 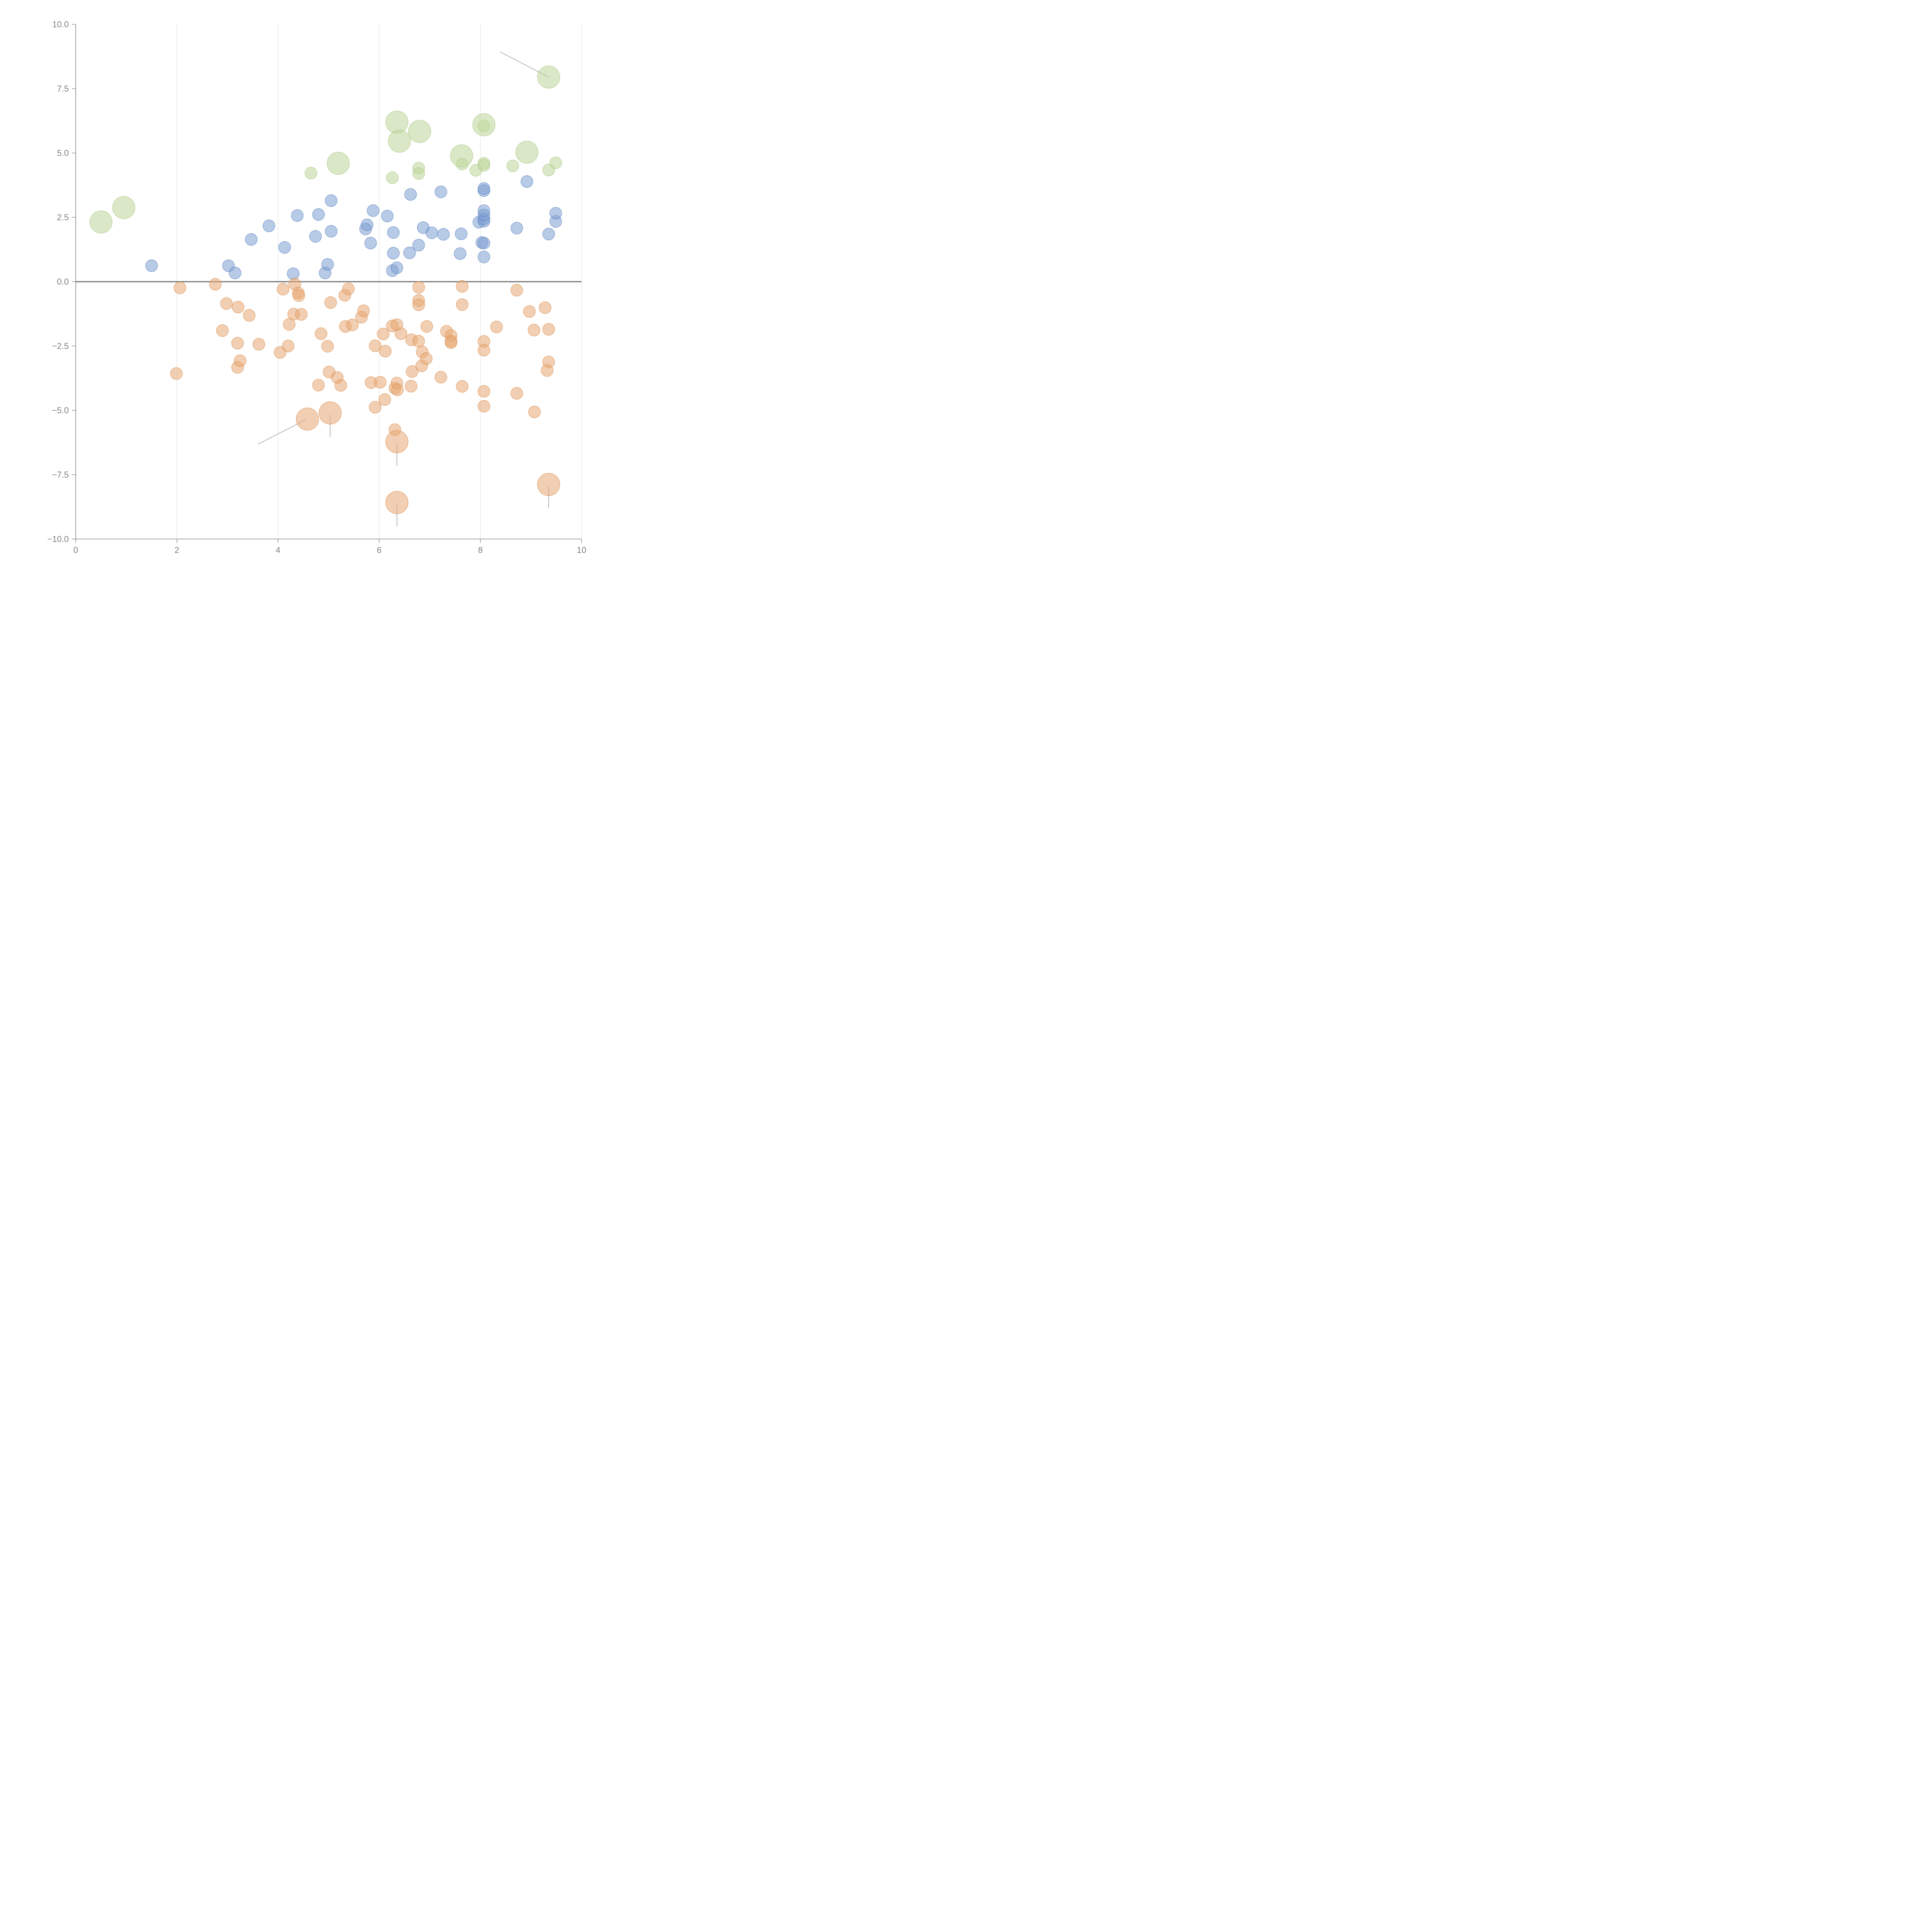 What do you see at coordinates (581, 550) in the screenshot?
I see `x-tick-label: 10` at bounding box center [581, 550].